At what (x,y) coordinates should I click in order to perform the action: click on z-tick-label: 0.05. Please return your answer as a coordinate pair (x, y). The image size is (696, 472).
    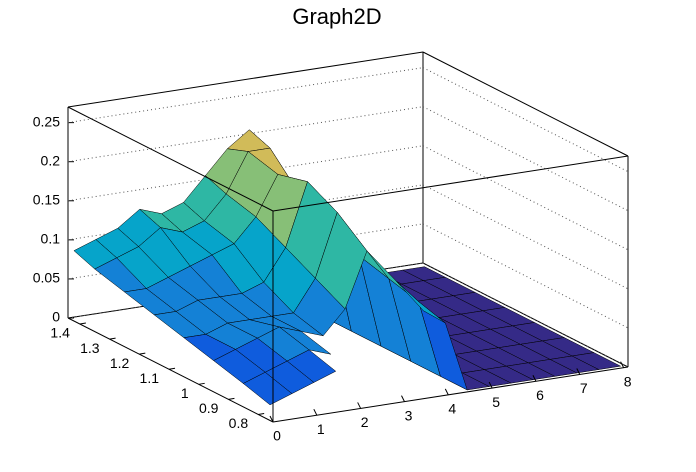
    Looking at the image, I should click on (46, 278).